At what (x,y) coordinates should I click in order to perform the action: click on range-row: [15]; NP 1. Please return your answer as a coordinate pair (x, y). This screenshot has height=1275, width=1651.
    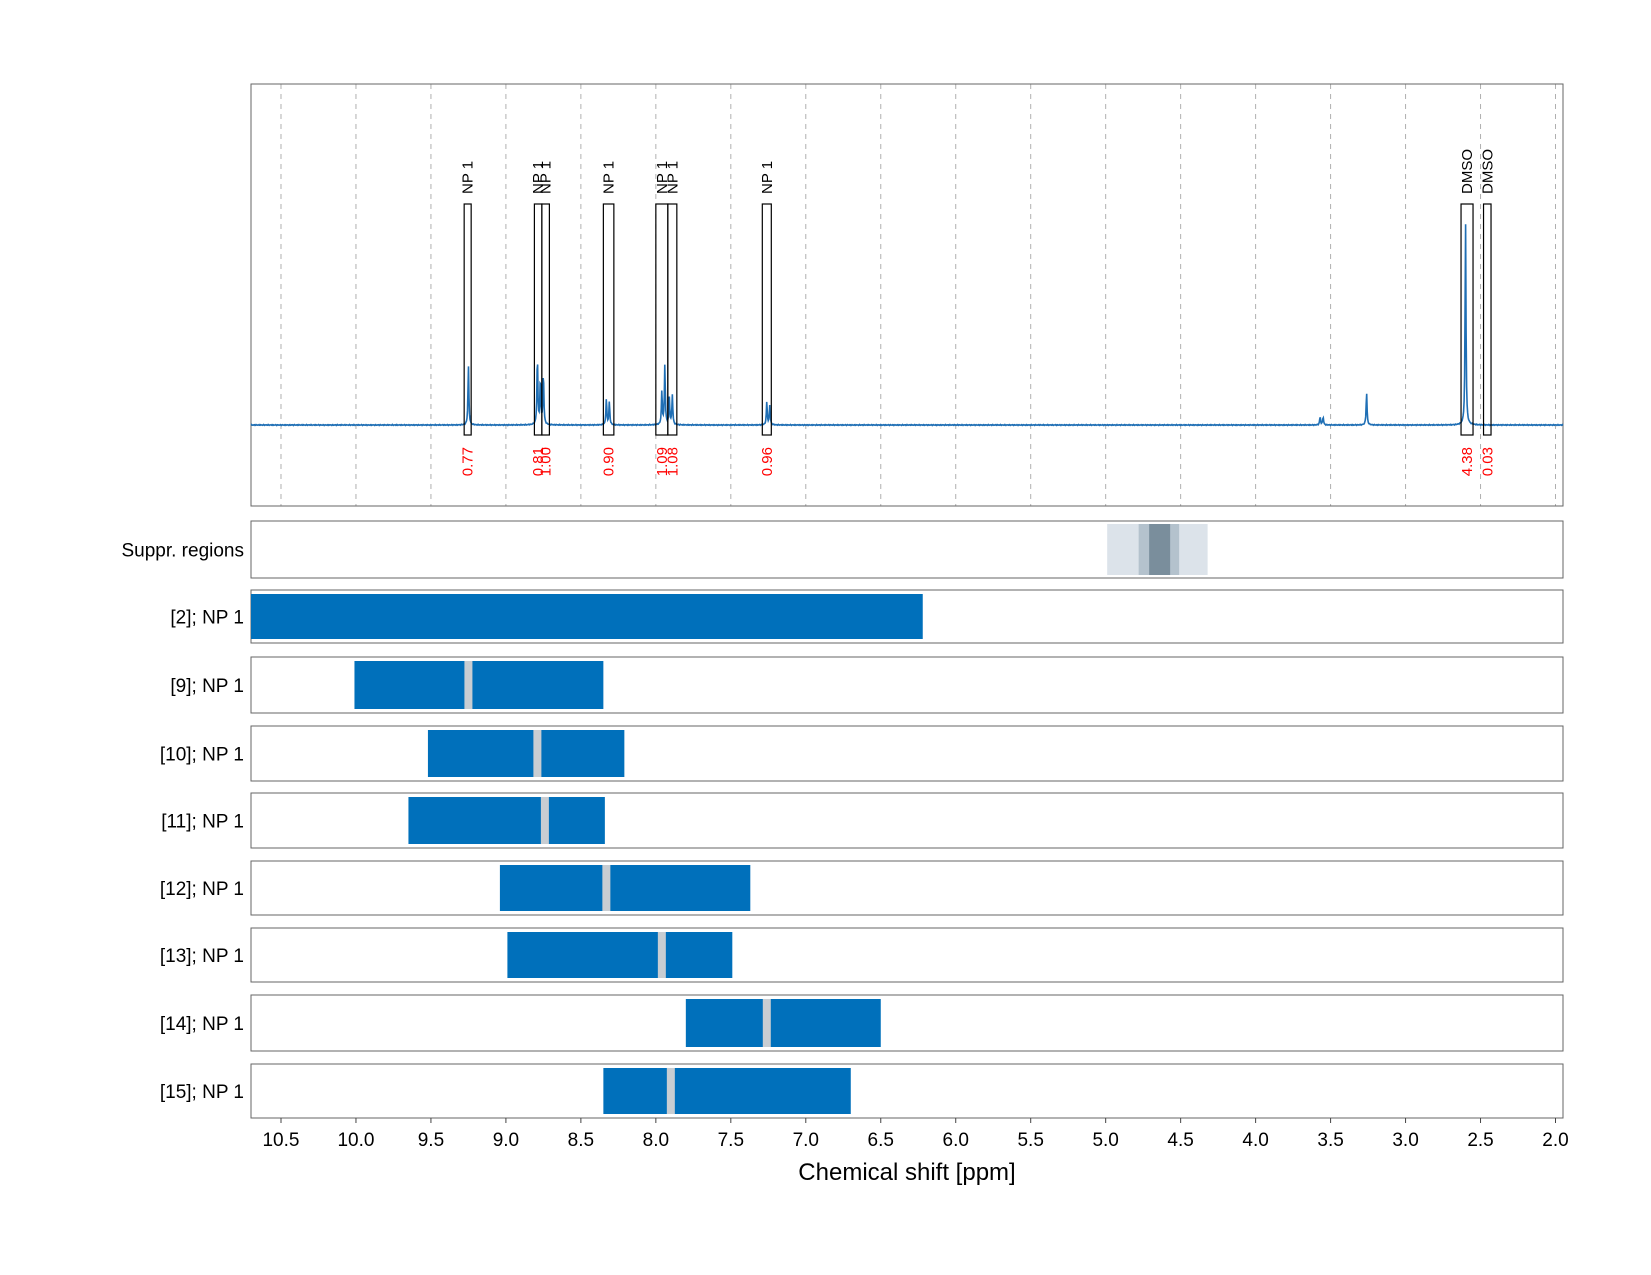
    Looking at the image, I should click on (862, 1091).